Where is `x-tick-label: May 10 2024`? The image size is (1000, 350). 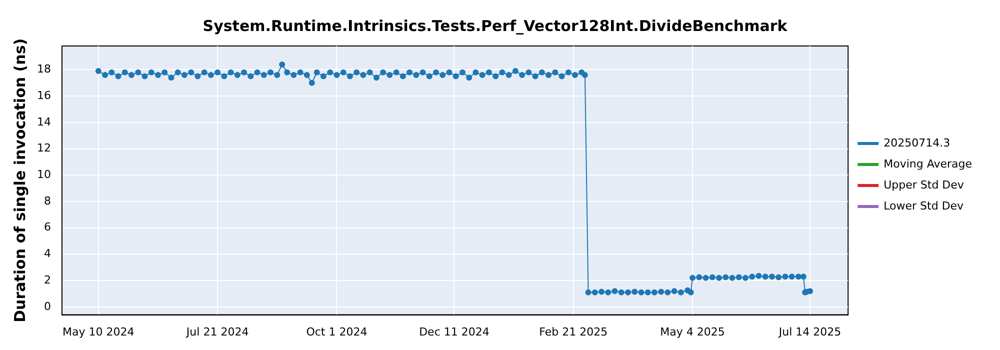 x-tick-label: May 10 2024 is located at coordinates (98, 331).